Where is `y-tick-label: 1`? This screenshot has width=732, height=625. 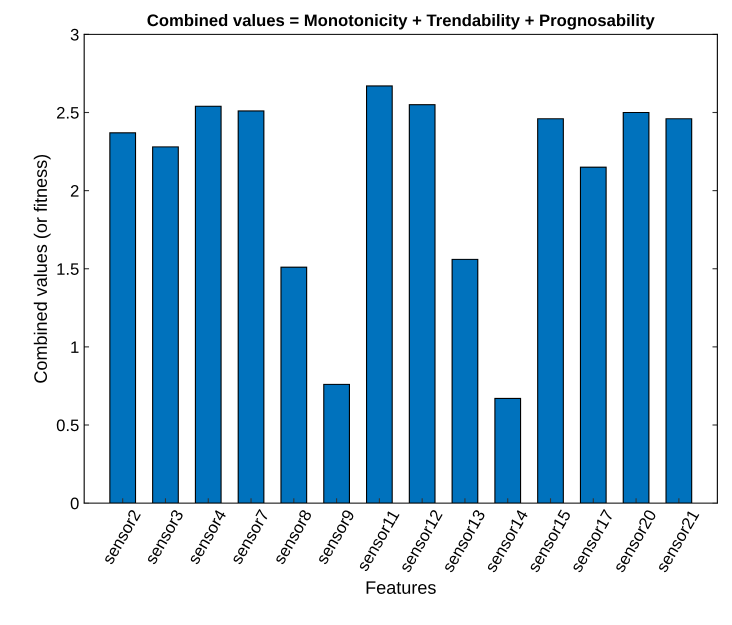
y-tick-label: 1 is located at coordinates (75, 347).